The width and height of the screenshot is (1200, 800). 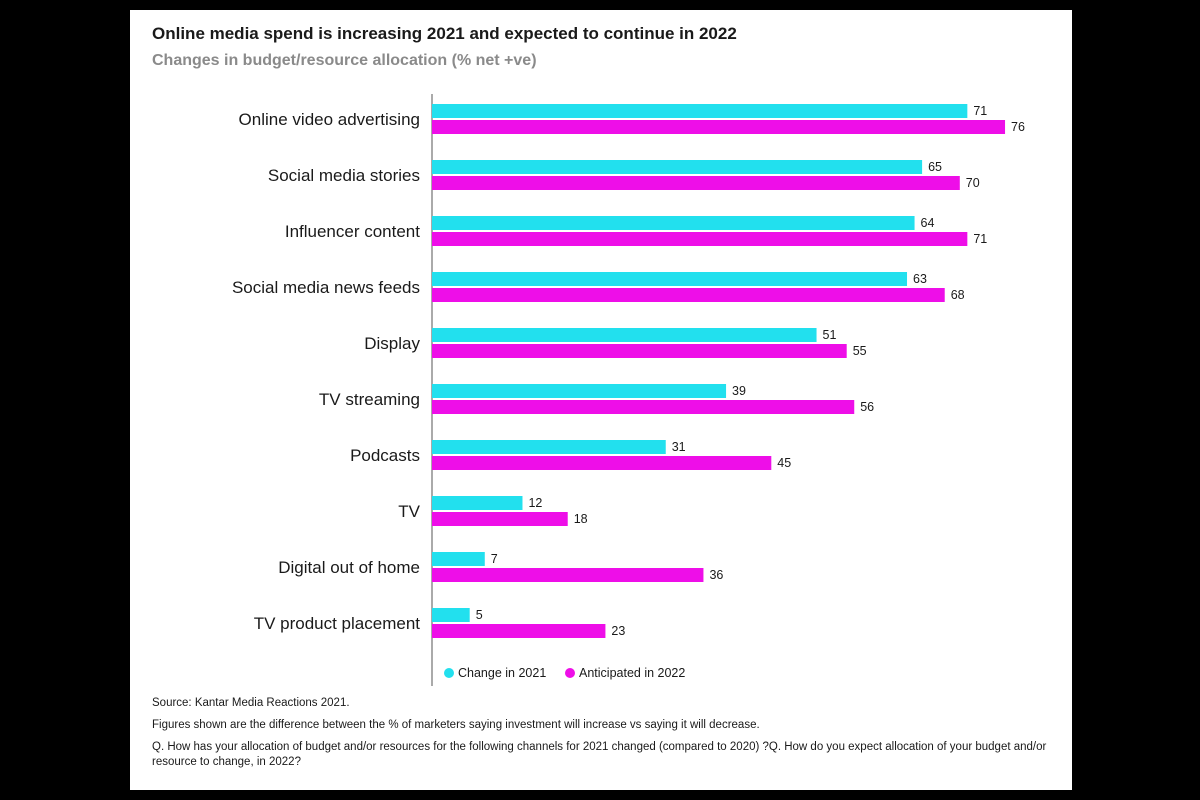 I want to click on category-label: Digital out of home, so click(x=349, y=567).